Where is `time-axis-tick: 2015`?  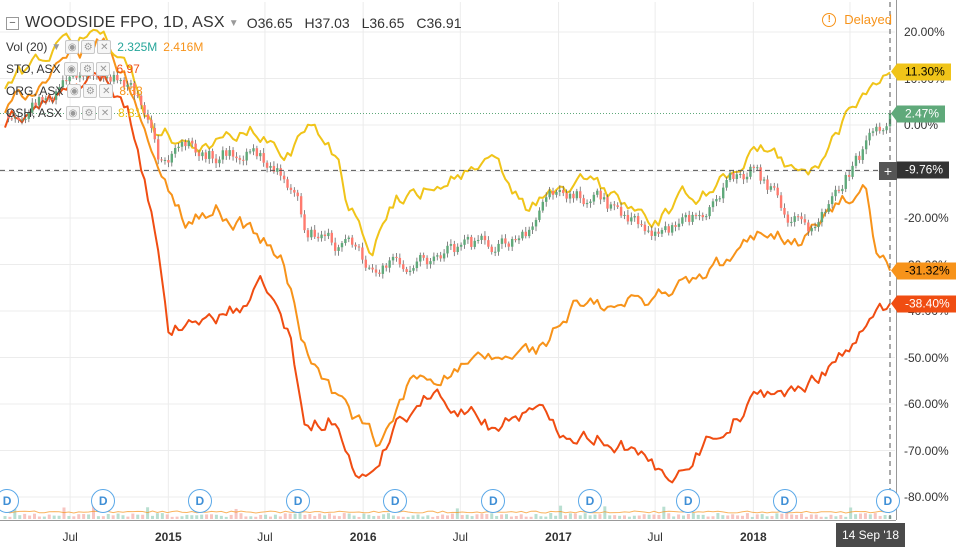
time-axis-tick: 2015 is located at coordinates (168, 537).